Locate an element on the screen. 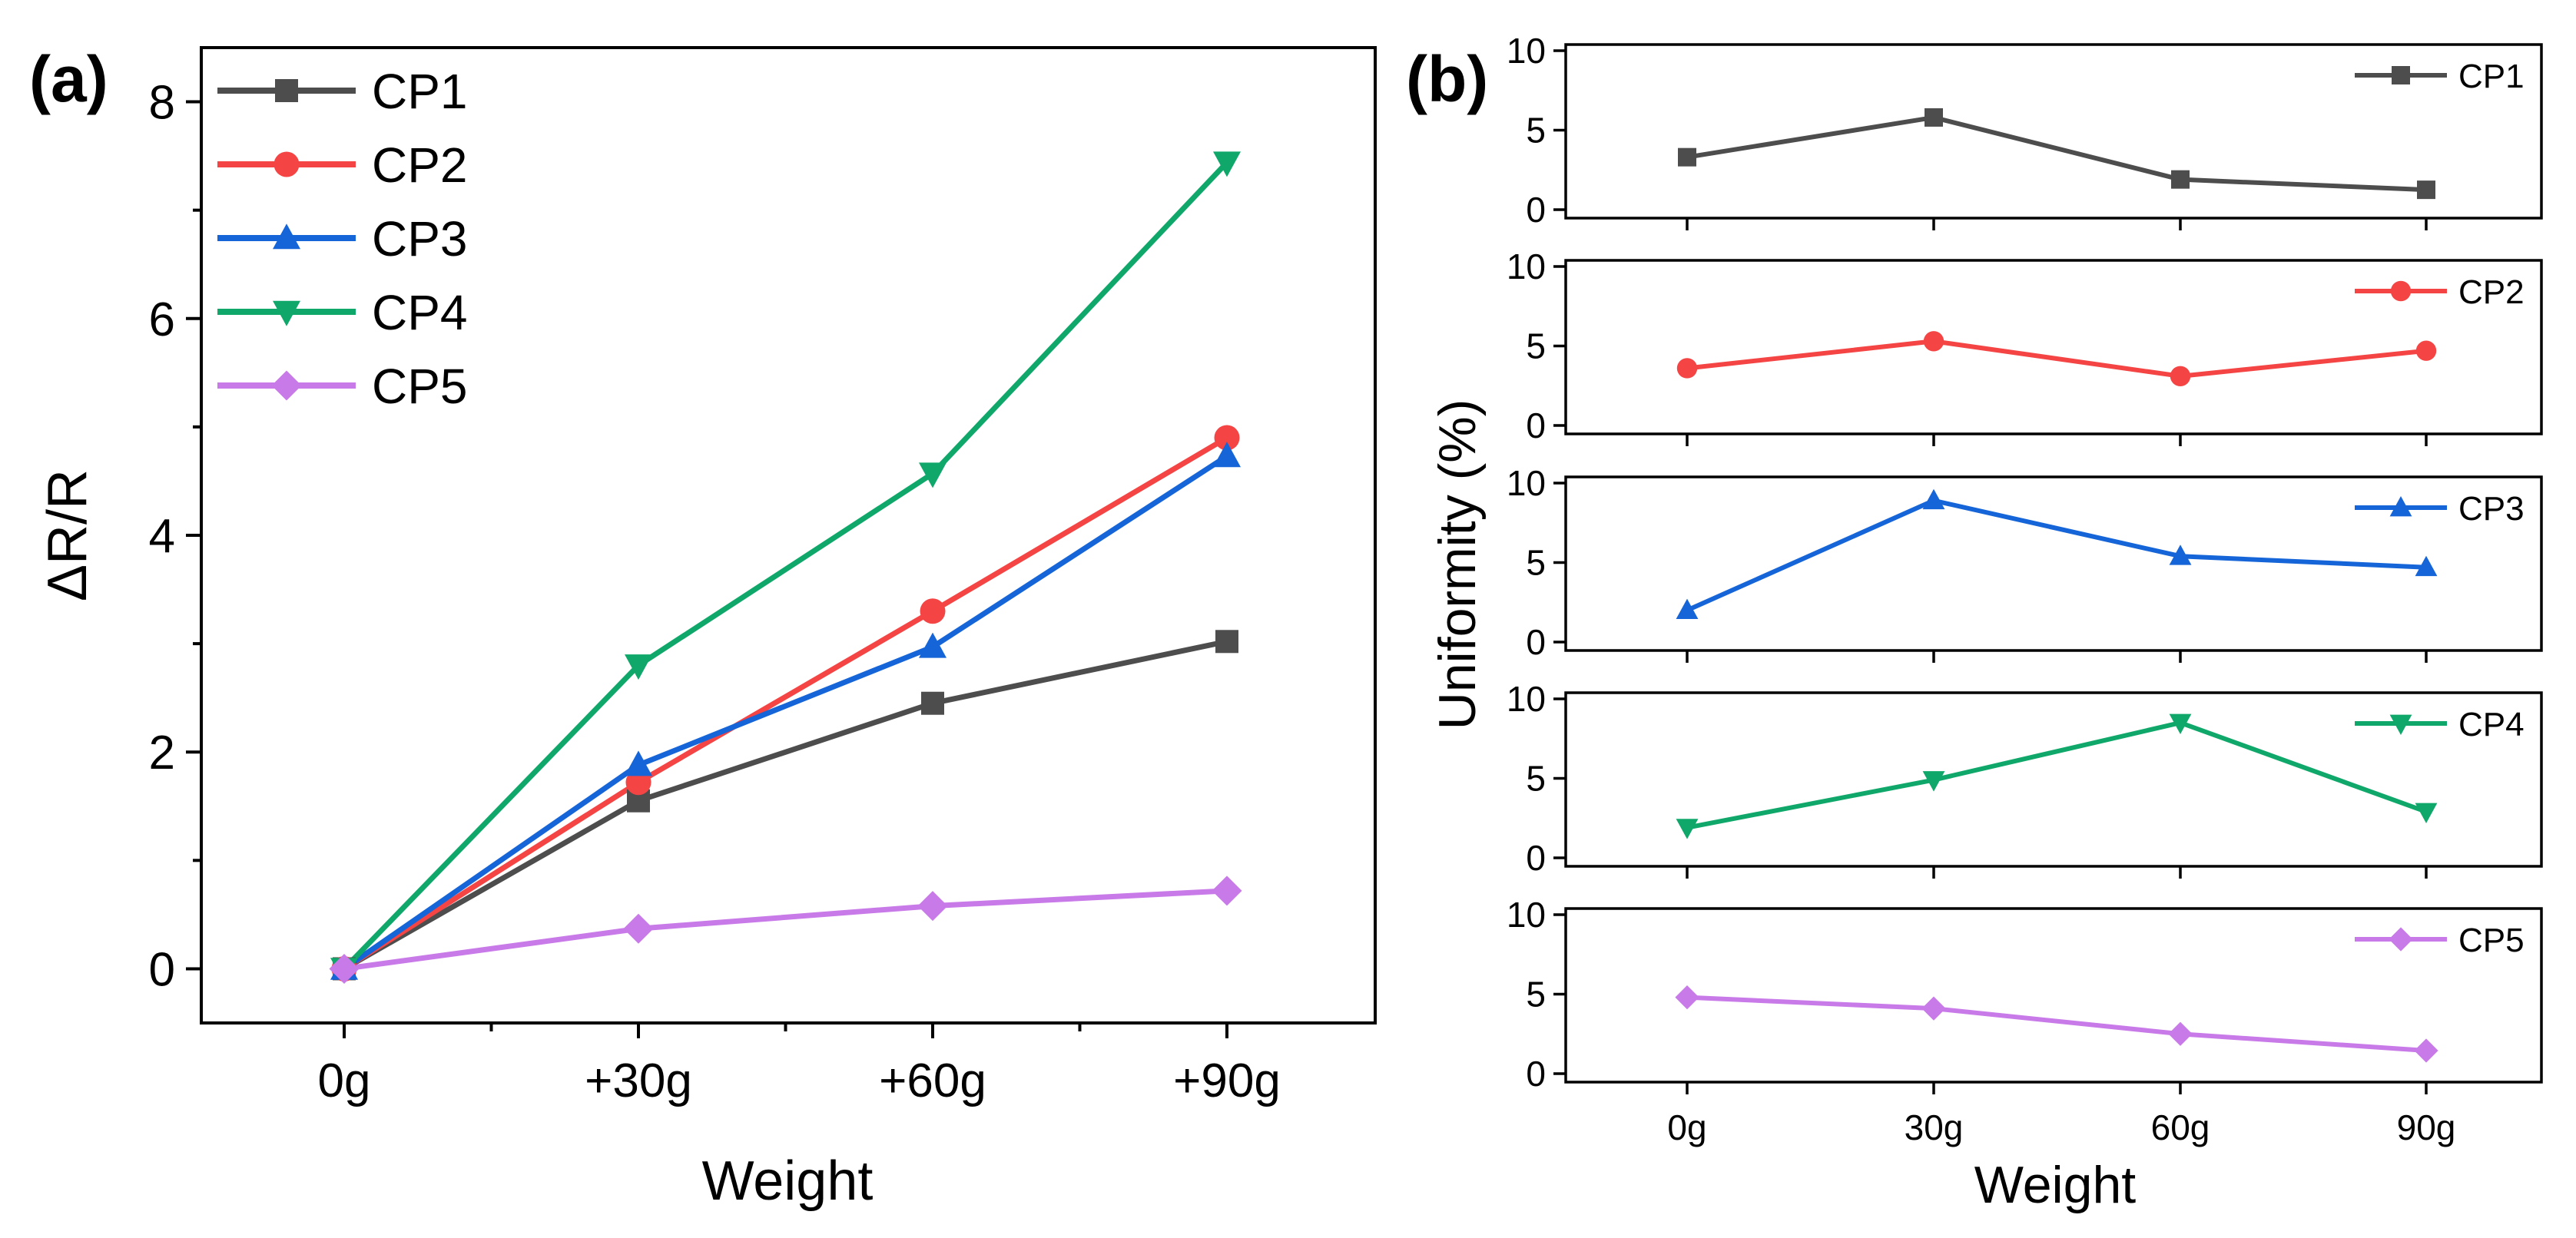  a-legend-marker-CP2 is located at coordinates (287, 164).